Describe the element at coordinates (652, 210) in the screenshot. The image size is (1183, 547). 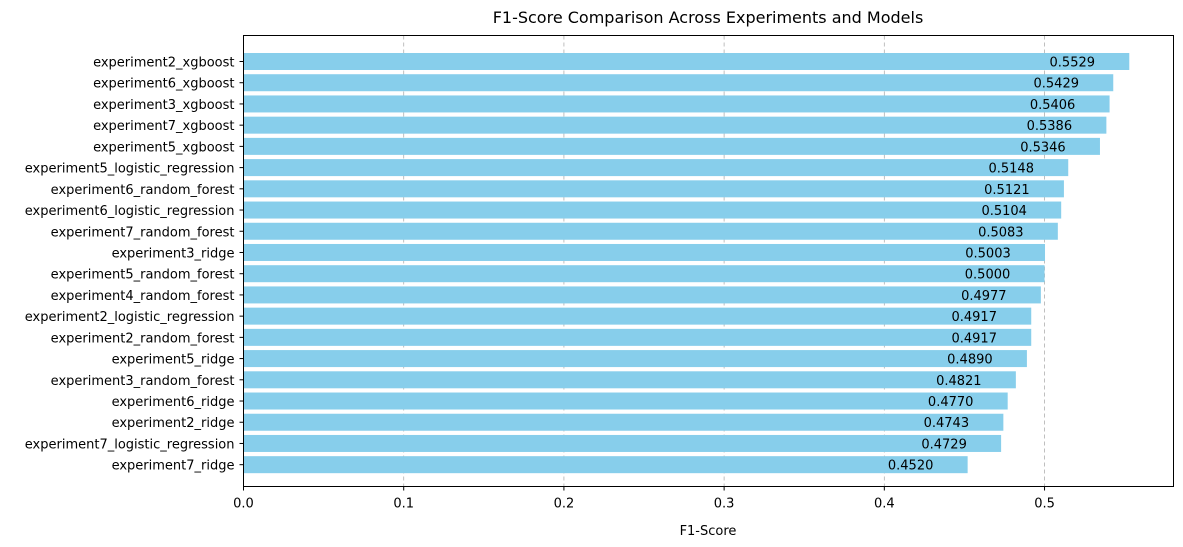
I see `bar-experiment6_logistic_regression` at that location.